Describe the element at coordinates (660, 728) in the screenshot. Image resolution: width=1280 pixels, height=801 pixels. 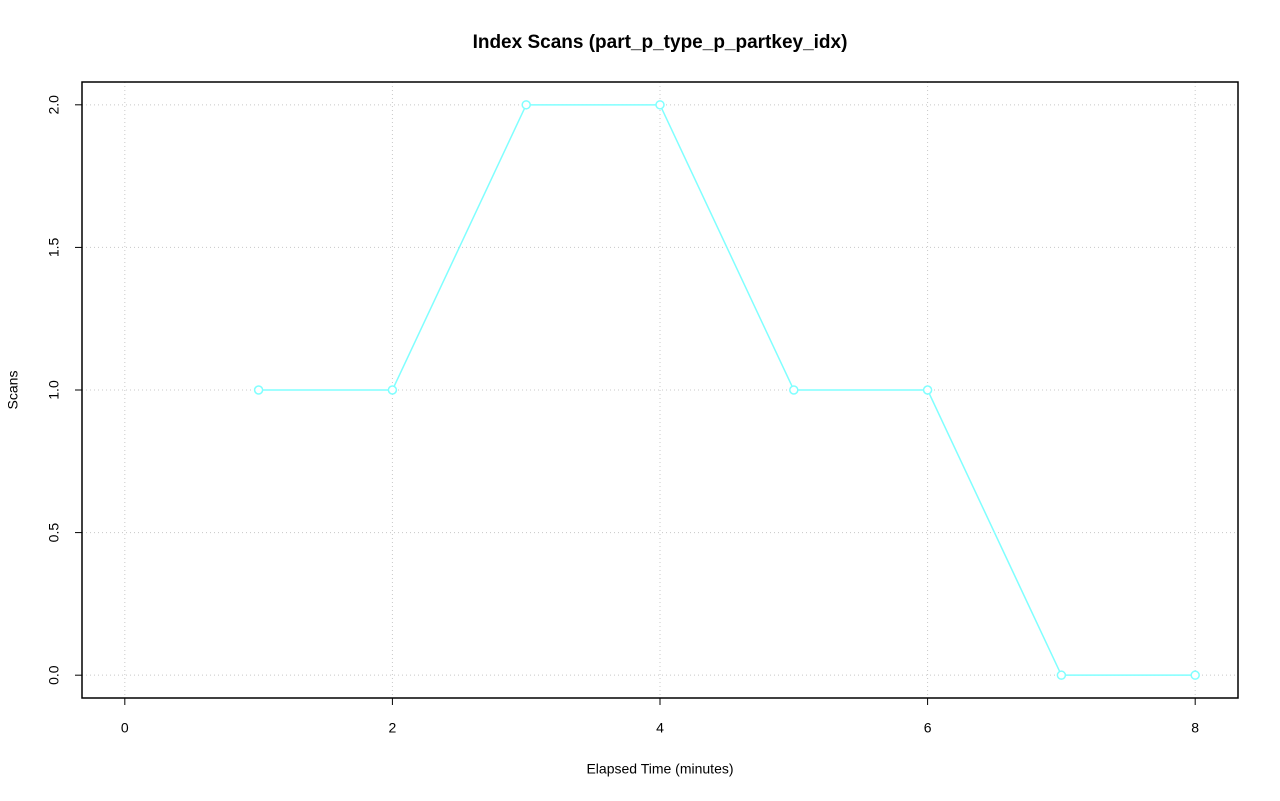
I see `x-tick-label: 4` at that location.